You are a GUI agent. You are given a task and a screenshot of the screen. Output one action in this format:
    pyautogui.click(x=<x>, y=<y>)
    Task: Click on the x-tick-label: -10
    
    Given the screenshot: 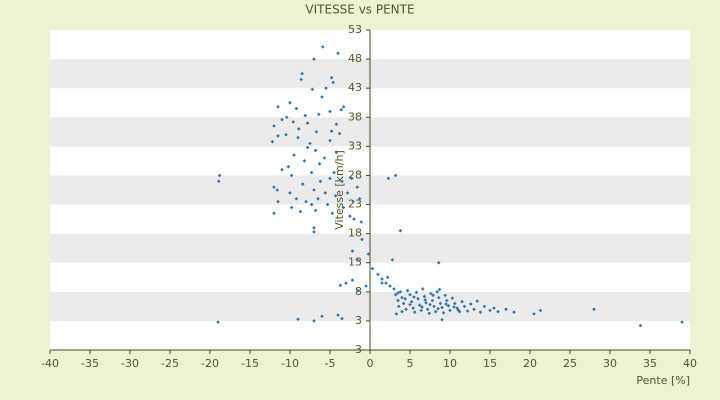 What is the action you would take?
    pyautogui.click(x=290, y=363)
    